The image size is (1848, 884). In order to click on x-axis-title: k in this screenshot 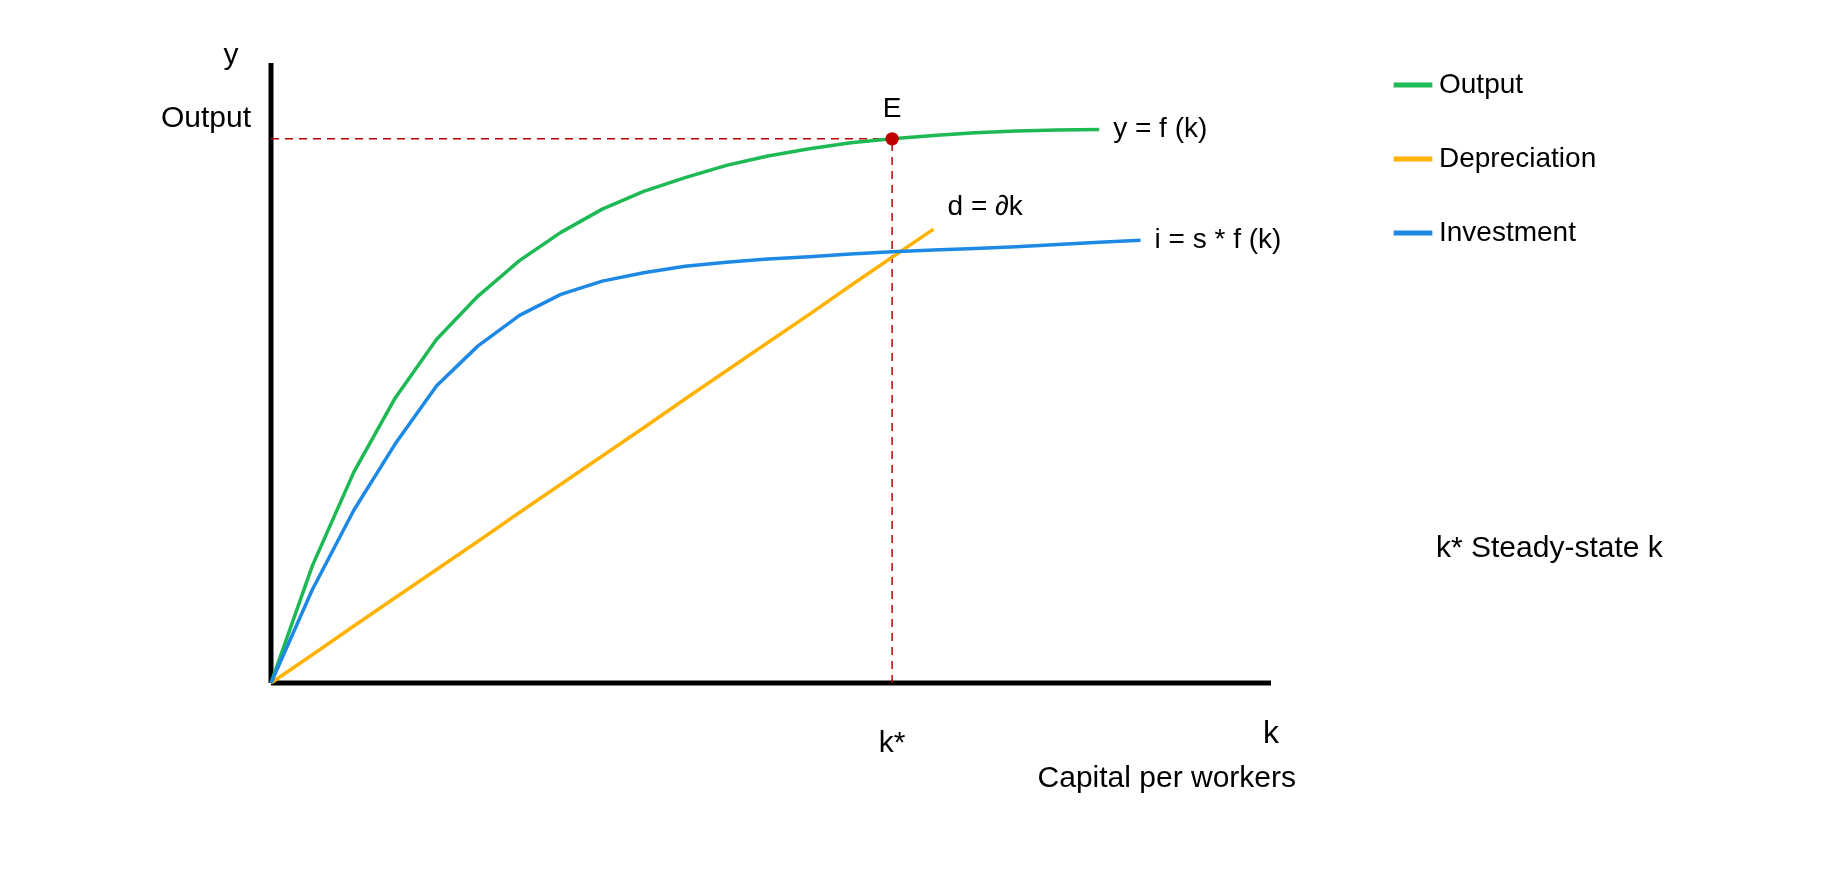, I will do `click(1271, 732)`.